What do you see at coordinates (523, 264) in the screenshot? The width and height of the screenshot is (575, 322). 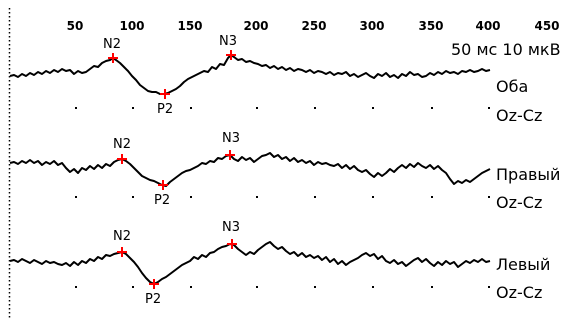 I see `trace-label-left: Левый` at bounding box center [523, 264].